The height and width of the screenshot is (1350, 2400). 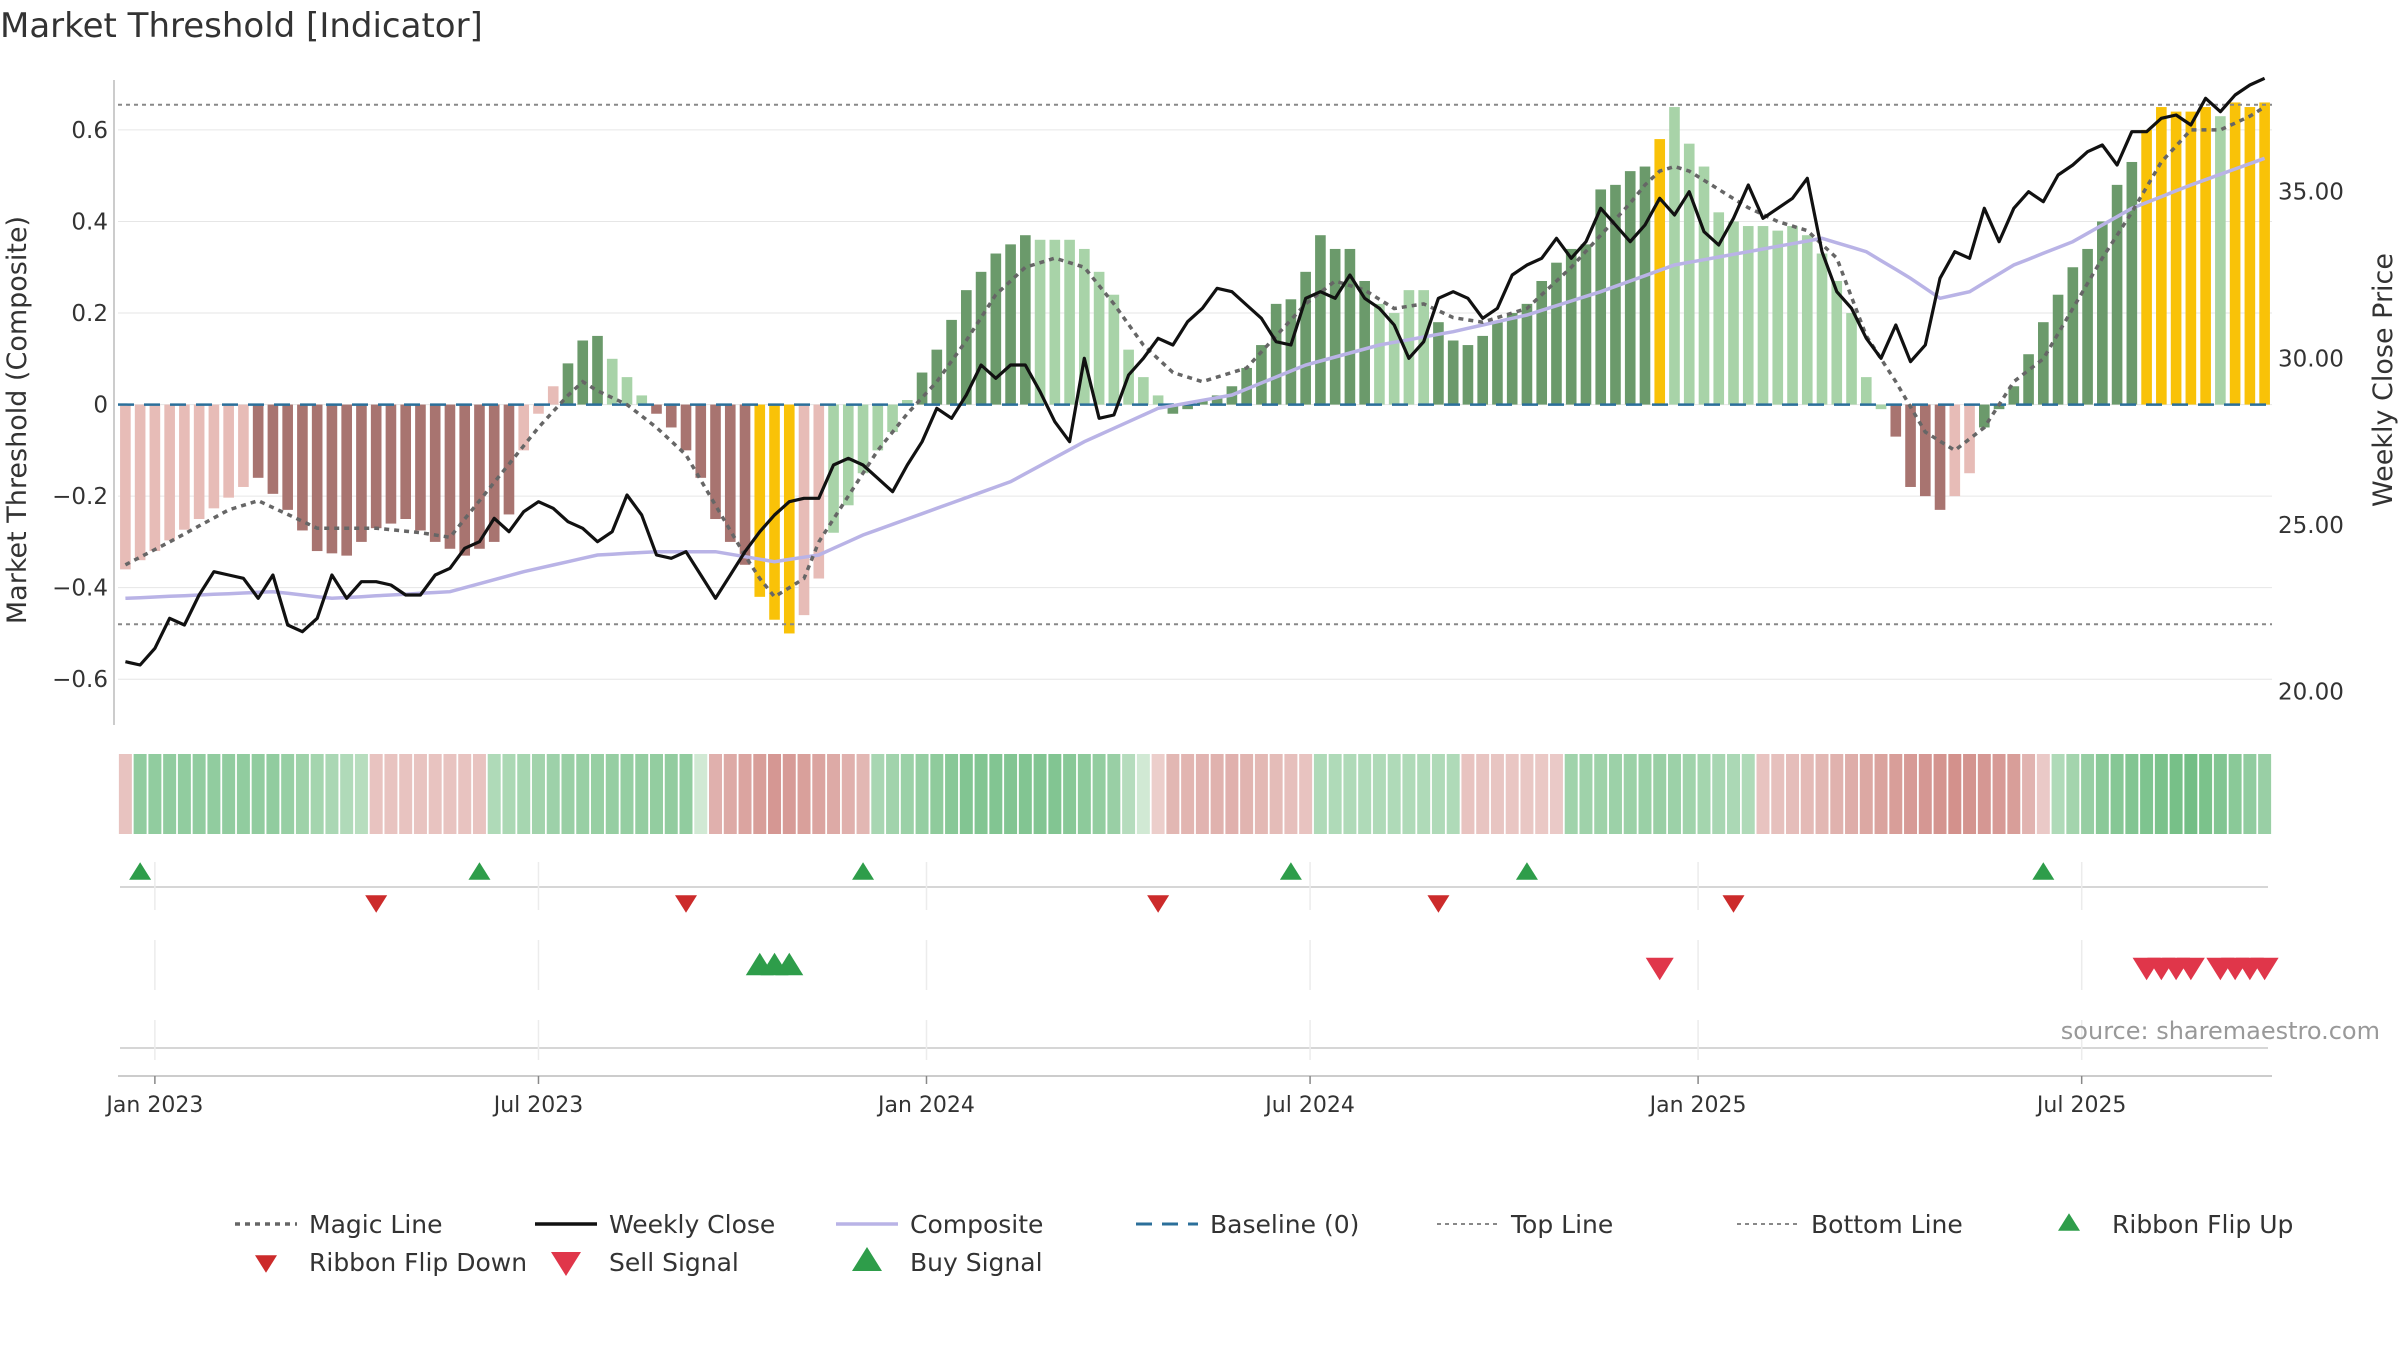 What do you see at coordinates (2202, 1224) in the screenshot?
I see `legend-label: Ribbon Flip Up` at bounding box center [2202, 1224].